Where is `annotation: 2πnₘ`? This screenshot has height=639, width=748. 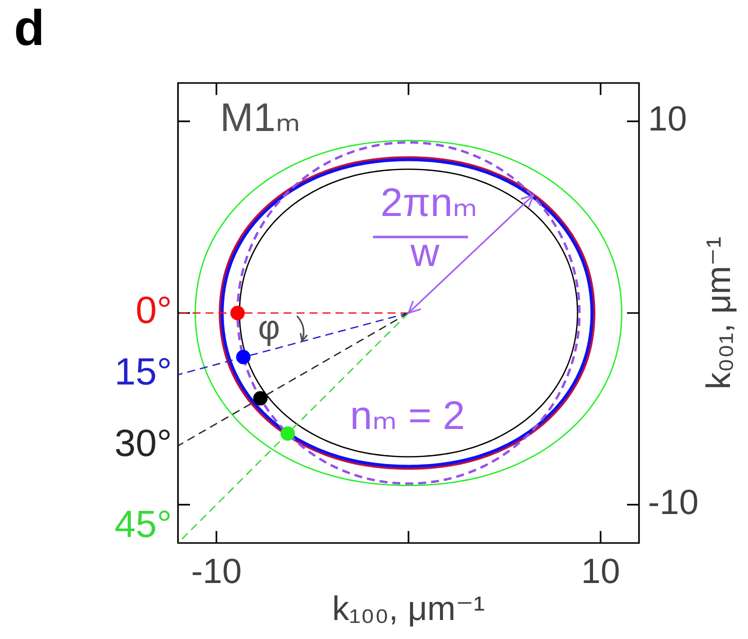 annotation: 2πnₘ is located at coordinates (429, 203).